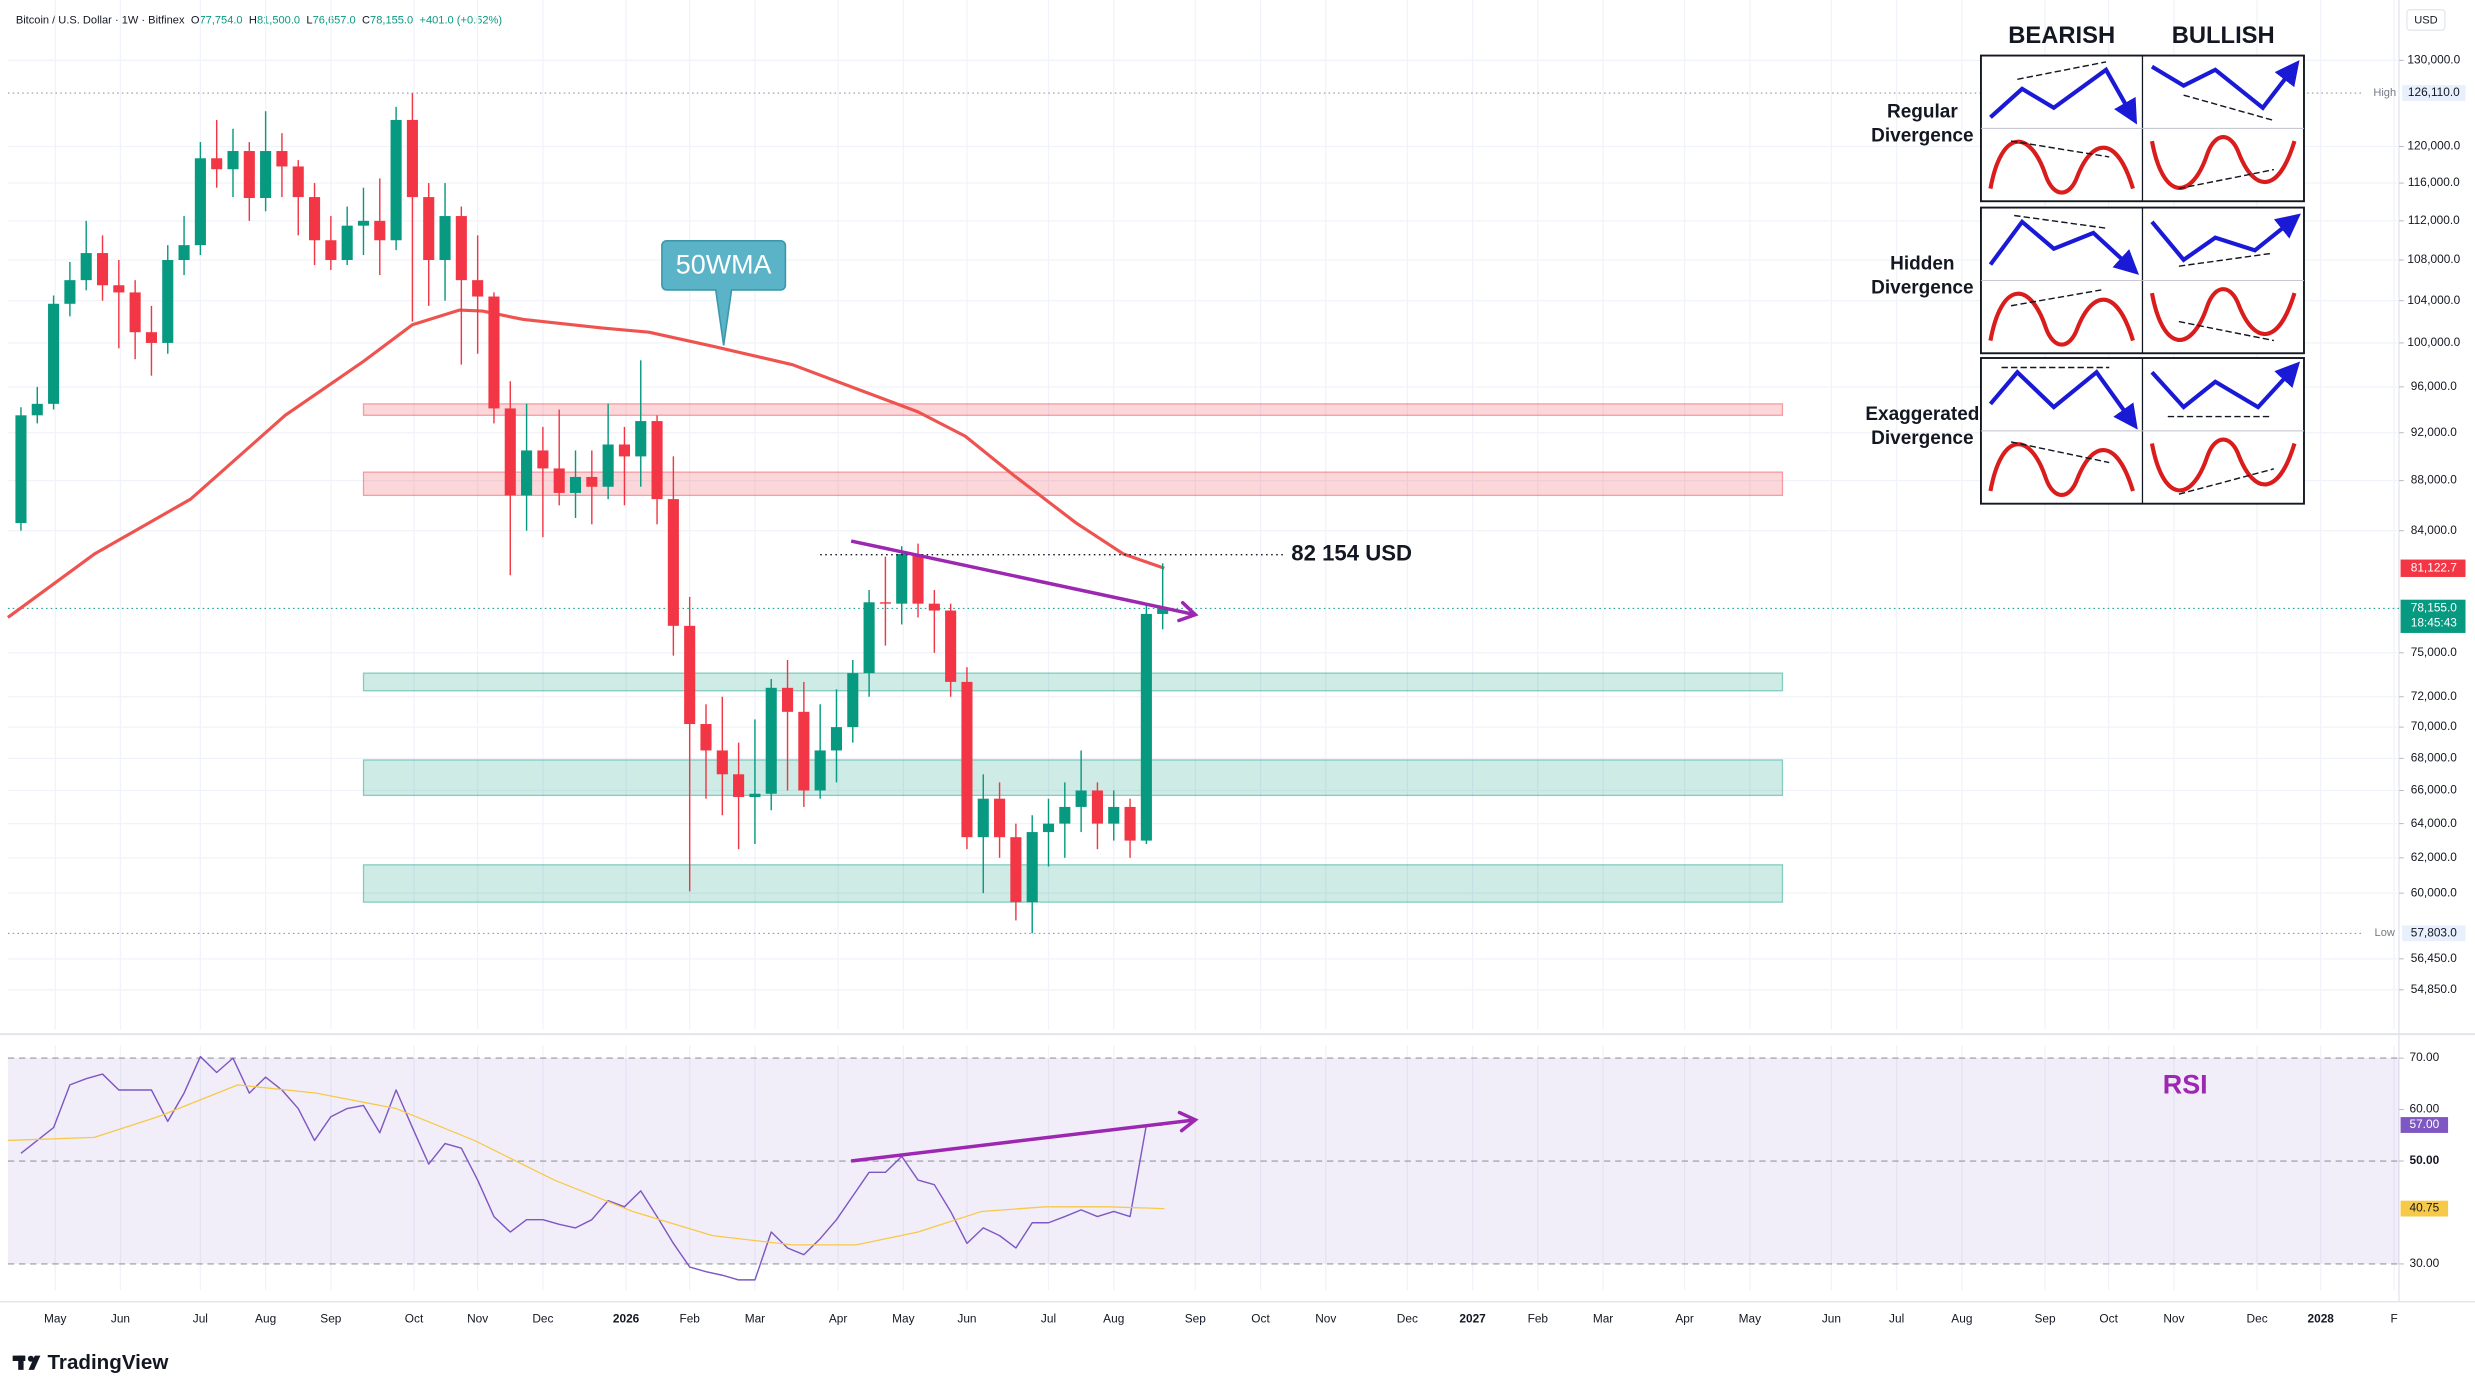 The height and width of the screenshot is (1389, 2475). Describe the element at coordinates (591, 1168) in the screenshot. I see `rsi-line` at that location.